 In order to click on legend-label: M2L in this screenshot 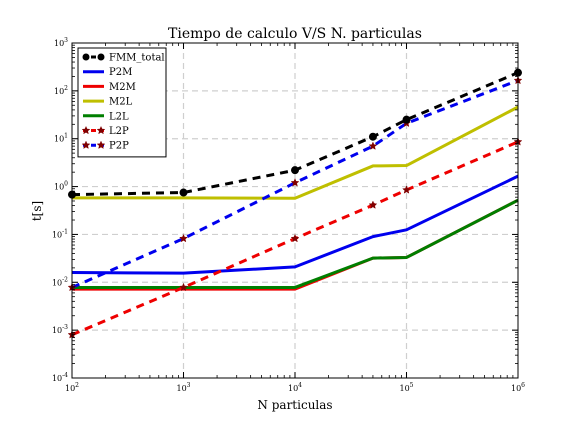, I will do `click(121, 102)`.